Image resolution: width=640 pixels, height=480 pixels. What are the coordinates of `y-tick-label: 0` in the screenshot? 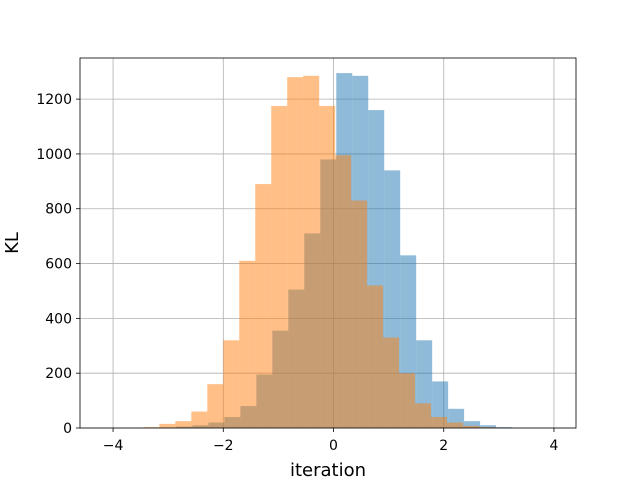 It's located at (67, 429).